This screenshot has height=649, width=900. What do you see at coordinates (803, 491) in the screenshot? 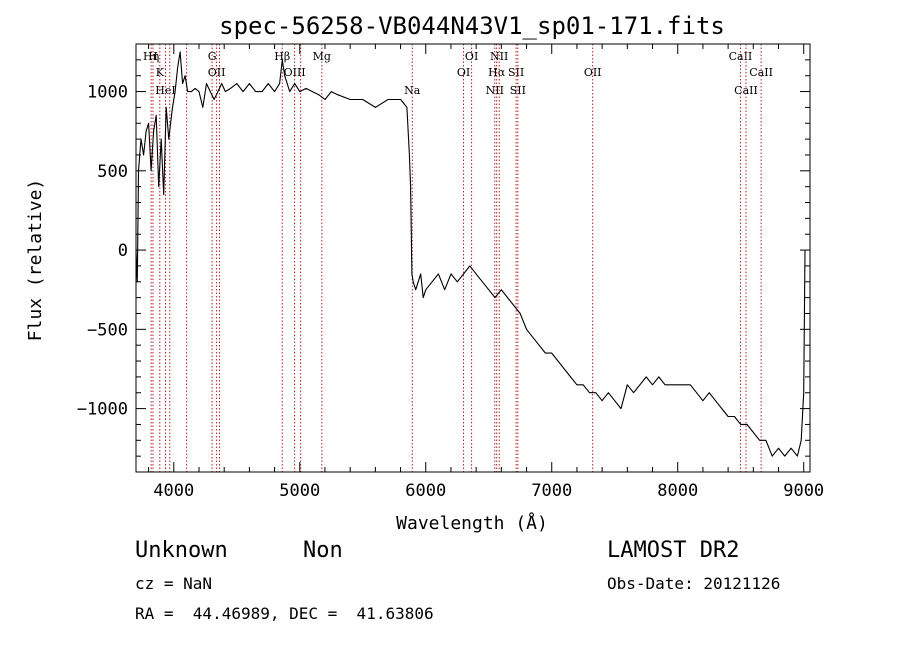
I see `x-tick-label-5: 9000` at bounding box center [803, 491].